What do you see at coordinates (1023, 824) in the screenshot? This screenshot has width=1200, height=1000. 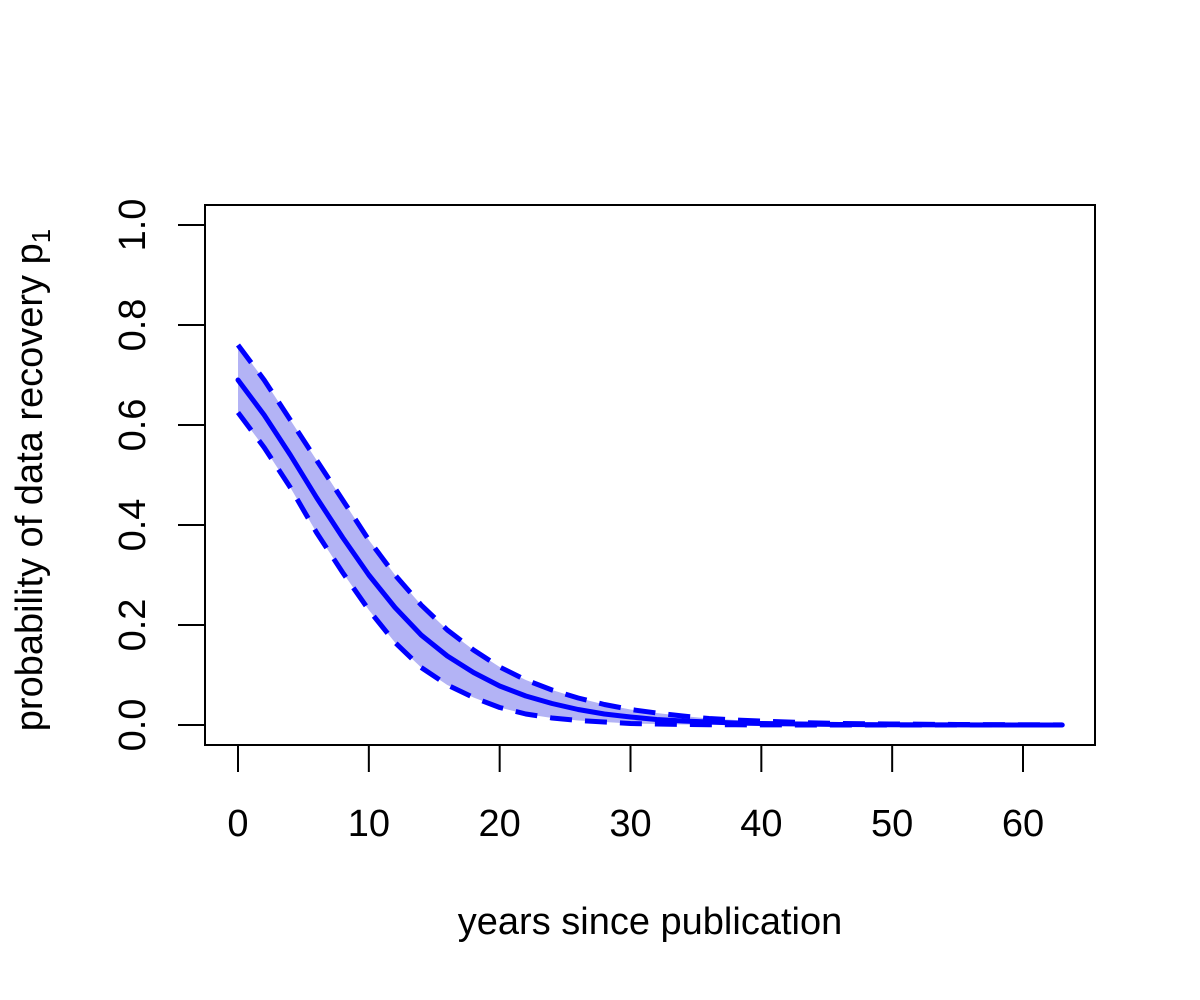 I see `x-tick-label: 60` at bounding box center [1023, 824].